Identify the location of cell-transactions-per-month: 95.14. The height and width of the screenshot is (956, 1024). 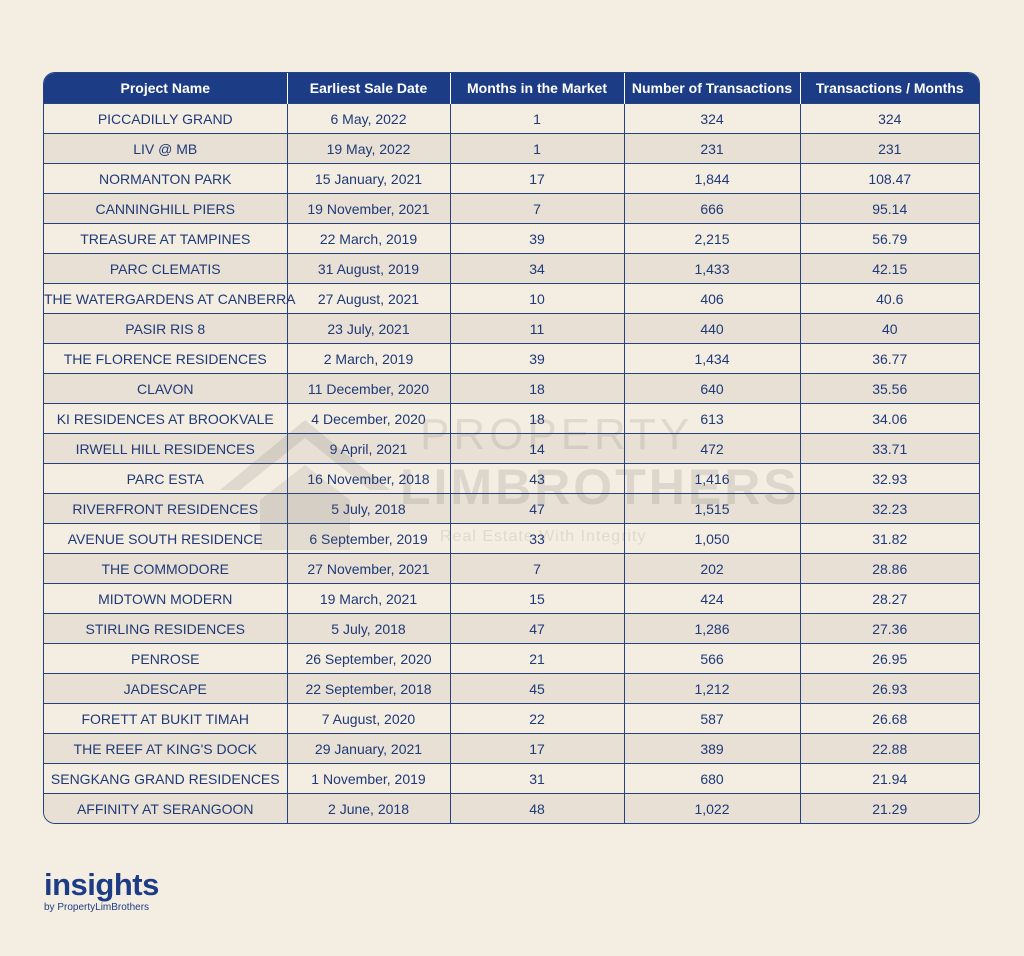
(889, 208).